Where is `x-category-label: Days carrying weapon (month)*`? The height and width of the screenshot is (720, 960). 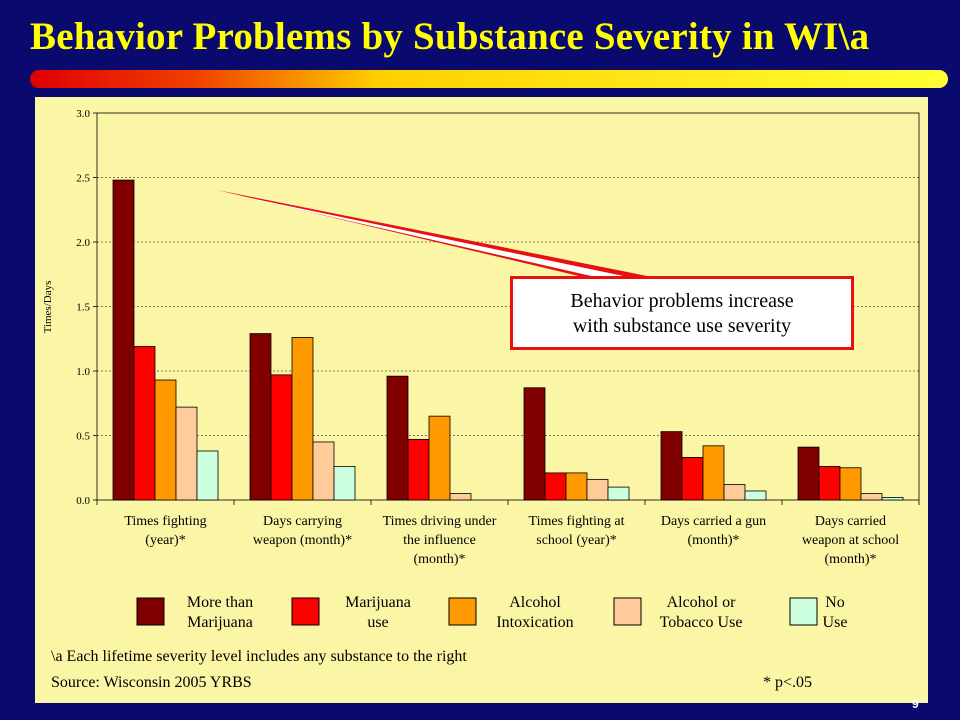
x-category-label: Days carrying weapon (month)* is located at coordinates (302, 531).